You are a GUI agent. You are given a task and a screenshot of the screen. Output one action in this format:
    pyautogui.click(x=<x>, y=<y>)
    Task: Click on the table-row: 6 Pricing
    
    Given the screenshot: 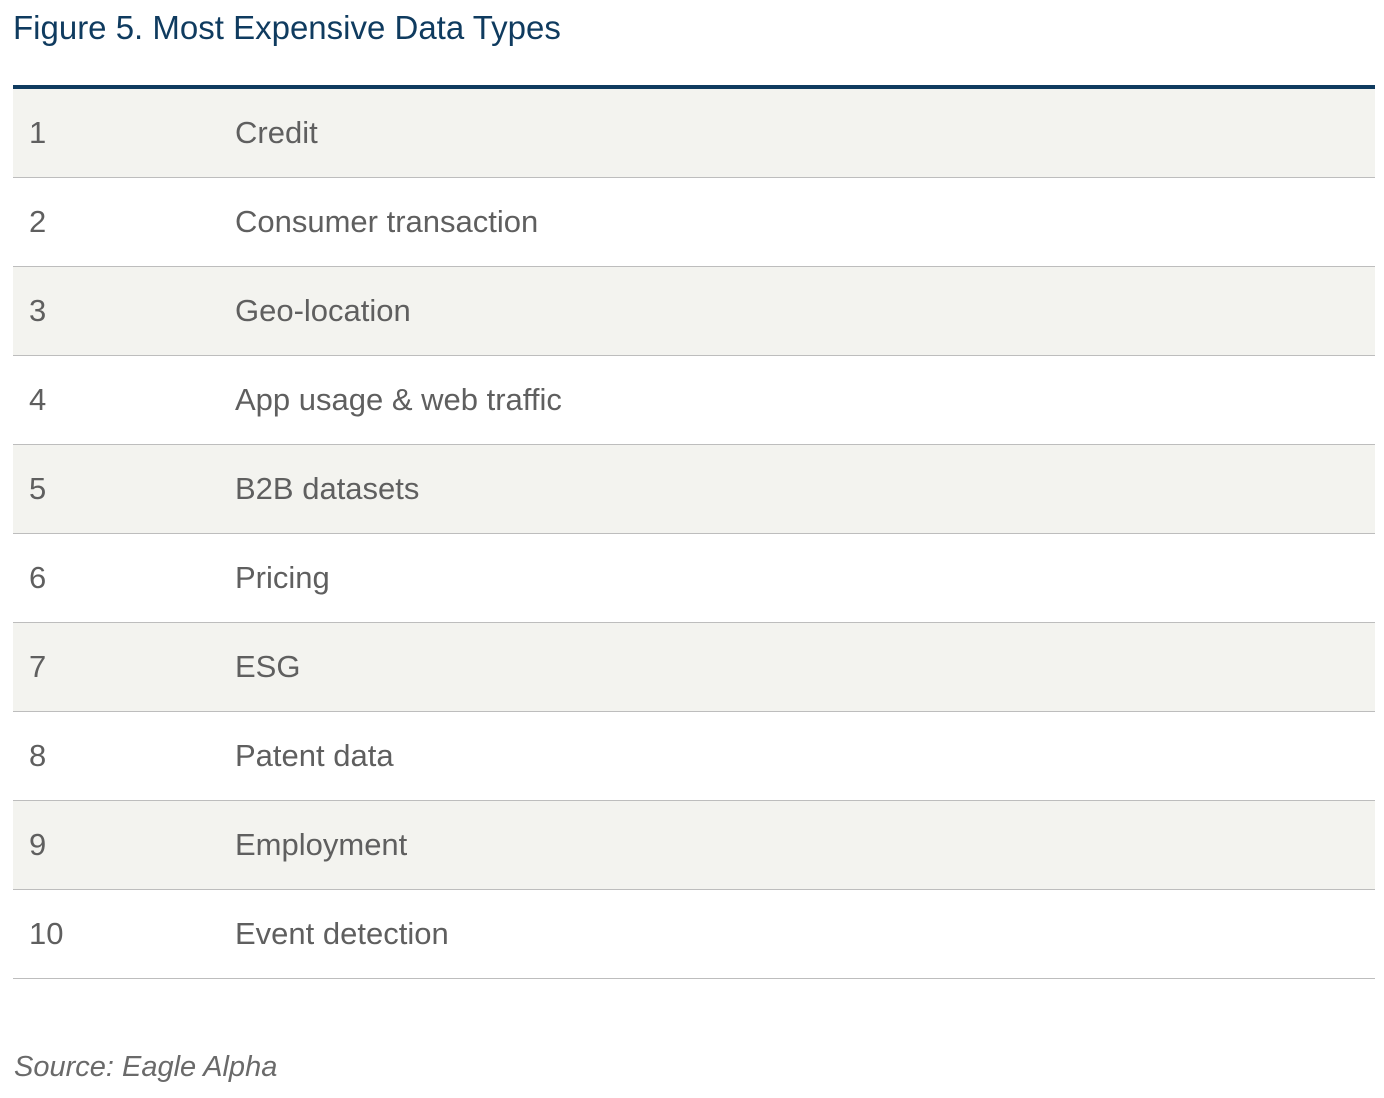 What is the action you would take?
    pyautogui.click(x=694, y=578)
    